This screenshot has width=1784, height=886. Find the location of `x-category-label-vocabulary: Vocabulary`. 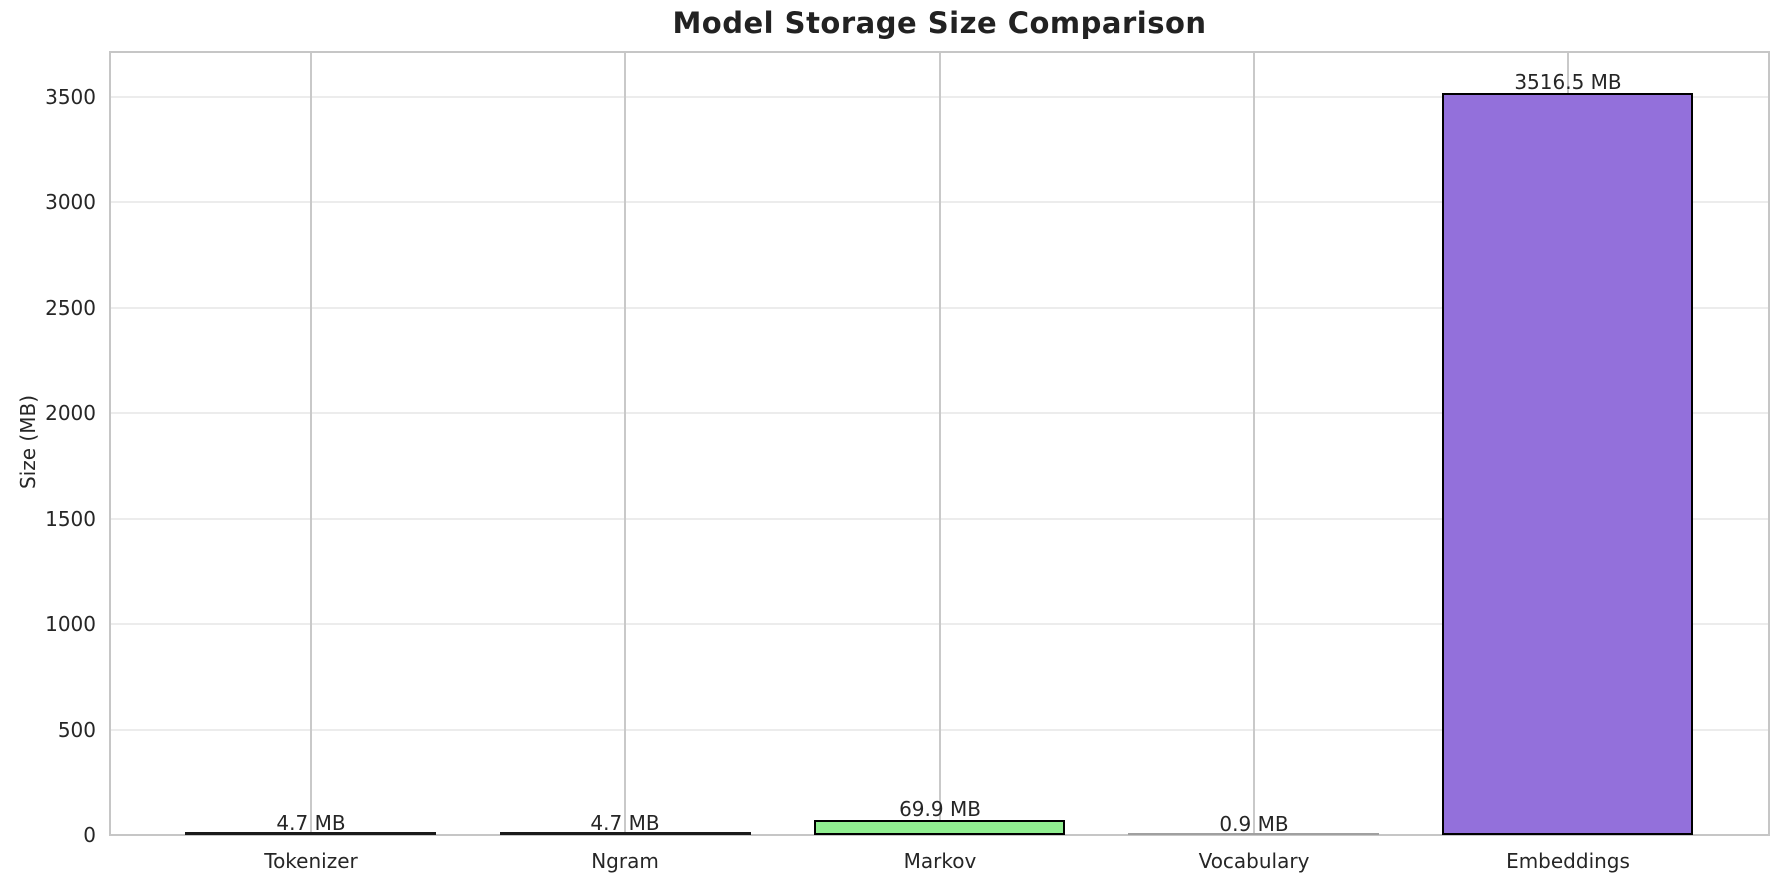

x-category-label-vocabulary: Vocabulary is located at coordinates (1254, 861).